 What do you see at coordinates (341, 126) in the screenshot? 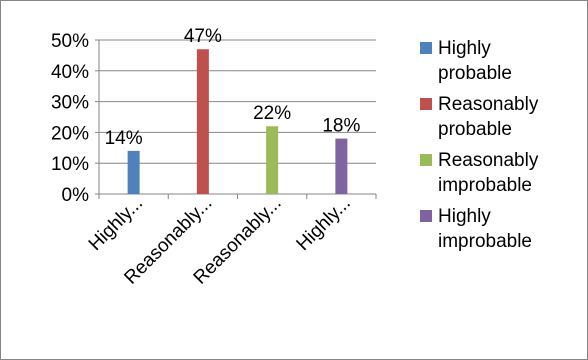
I see `data-label: 18%` at bounding box center [341, 126].